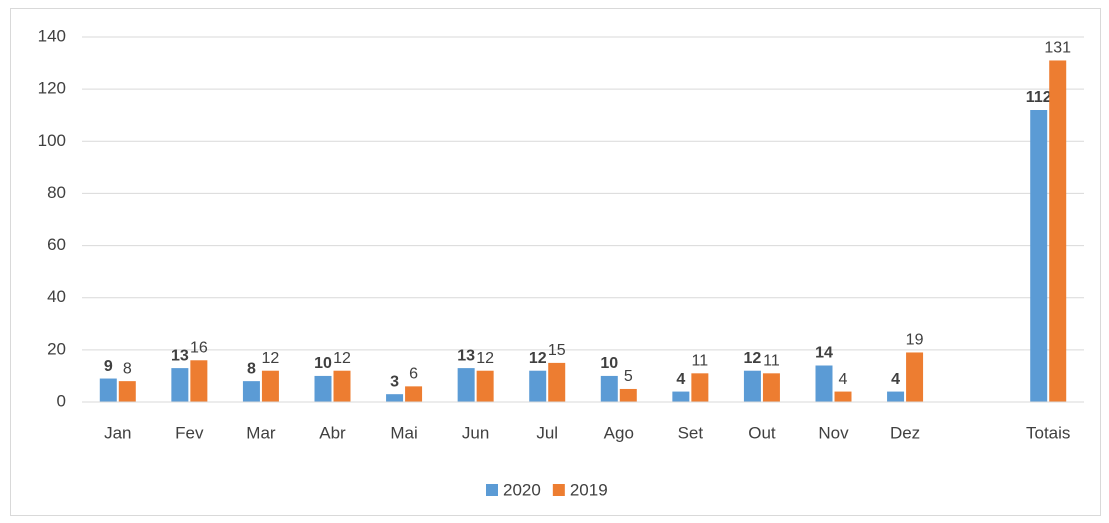  I want to click on y-tick-label: 20, so click(56, 348).